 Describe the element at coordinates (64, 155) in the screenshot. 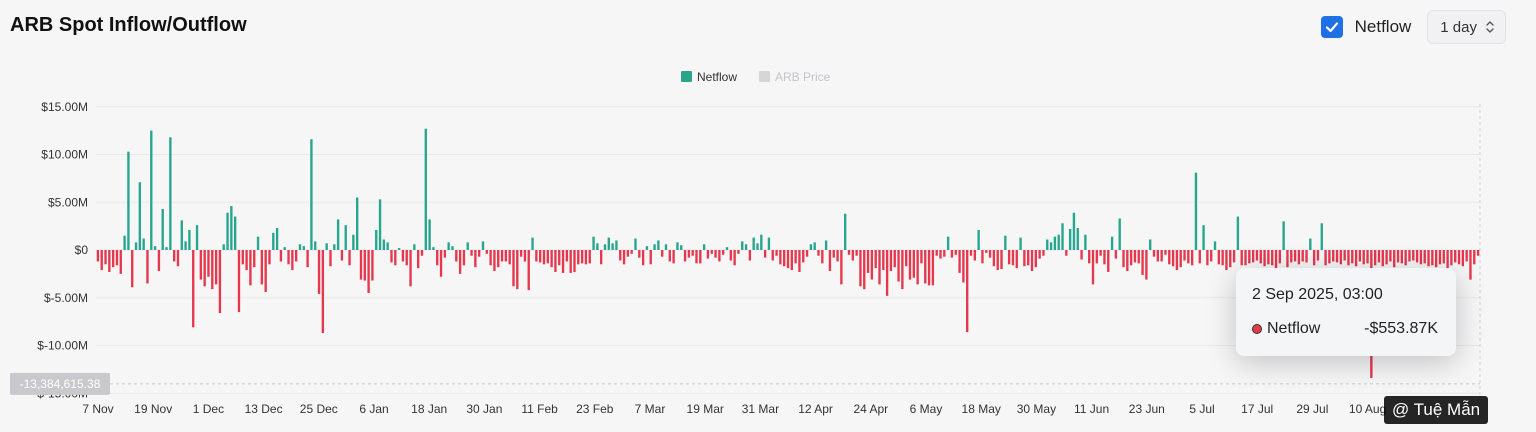

I see `y-tick-label: $10.00M` at that location.